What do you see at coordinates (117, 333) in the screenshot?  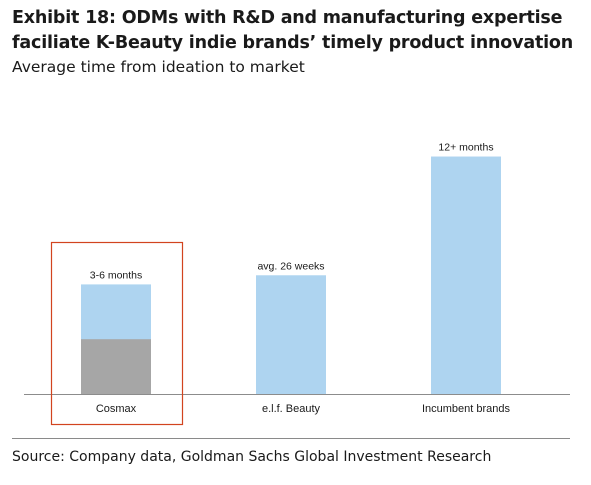 I see `highlight-box-cosmax` at bounding box center [117, 333].